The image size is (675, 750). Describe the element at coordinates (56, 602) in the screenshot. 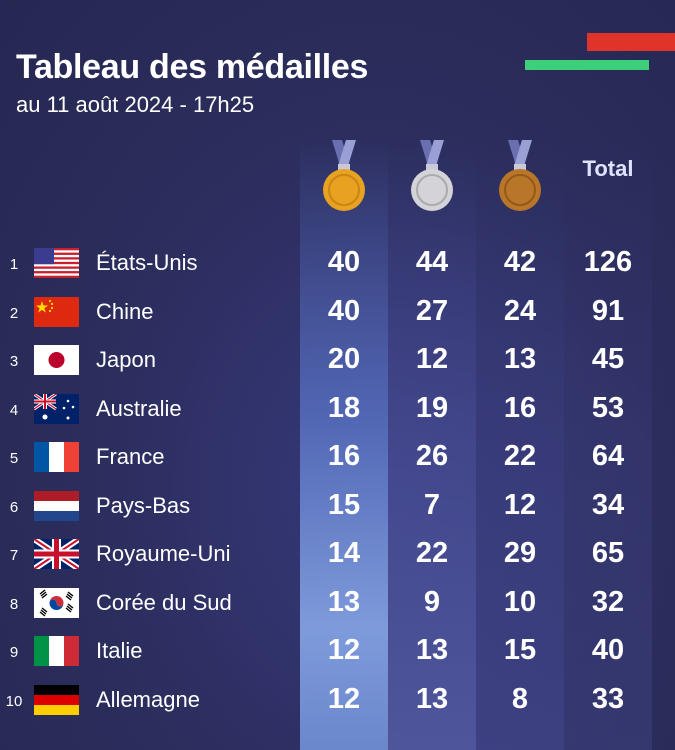

I see `flag-south-korea-icon` at that location.